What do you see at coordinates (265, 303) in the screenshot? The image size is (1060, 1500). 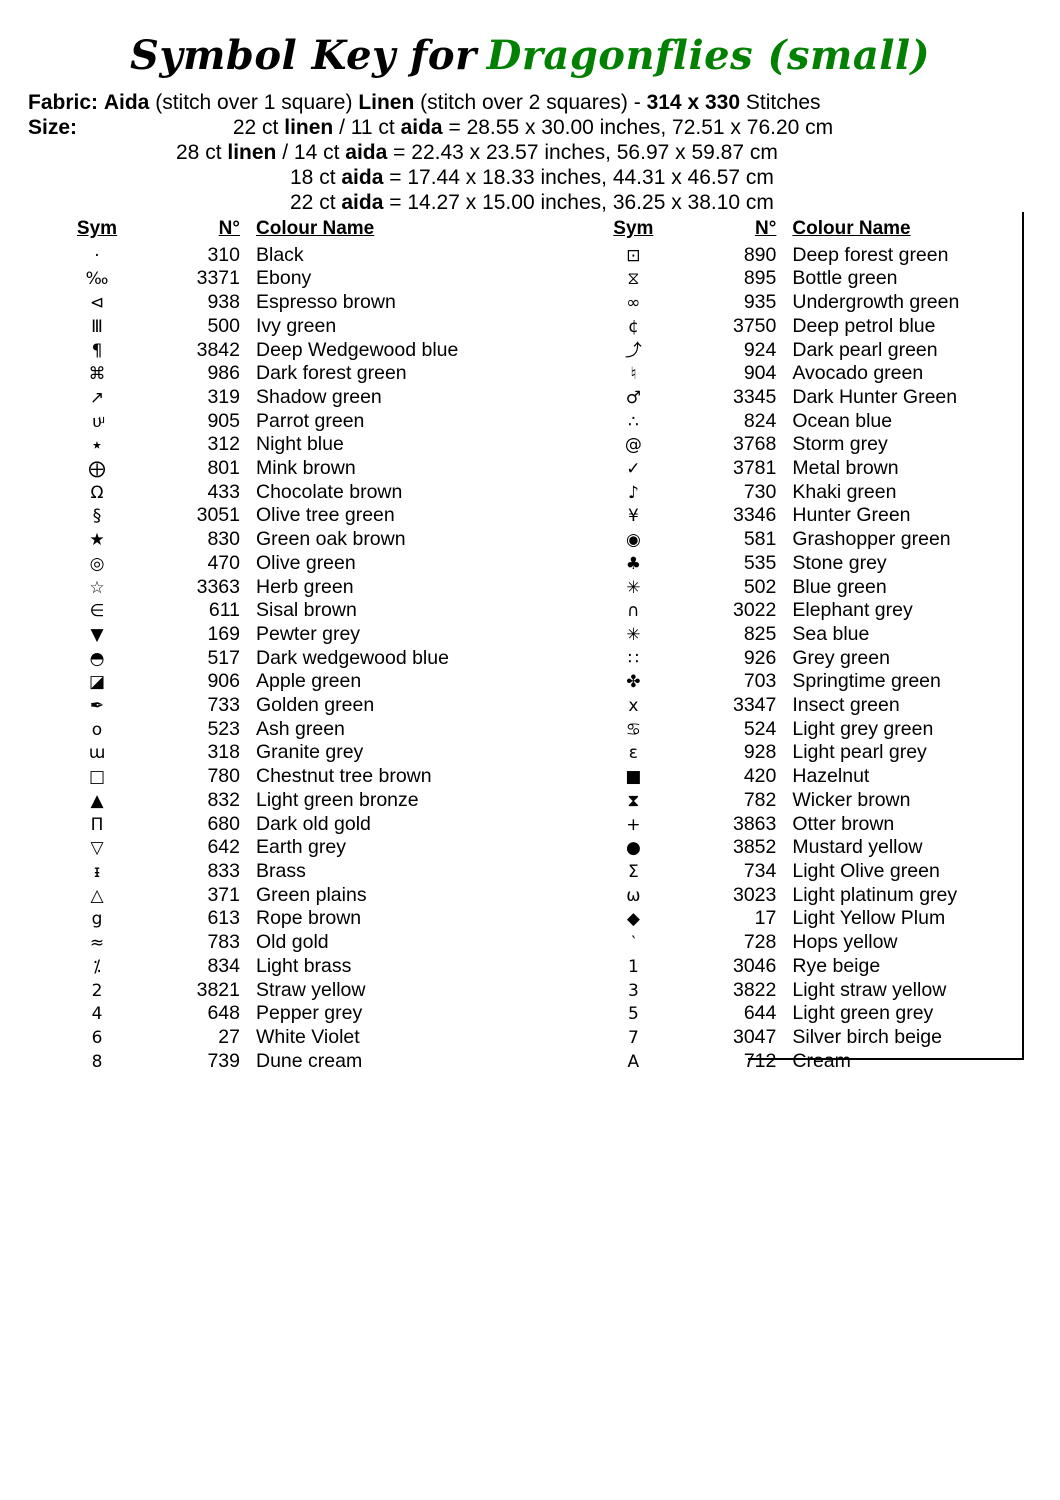 I see `table-row: ⊲ 938 Espresso brown` at bounding box center [265, 303].